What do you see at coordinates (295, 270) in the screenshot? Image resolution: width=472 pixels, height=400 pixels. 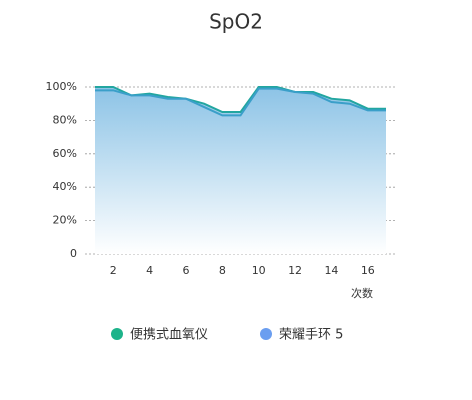 I see `x-tick-label: 12` at bounding box center [295, 270].